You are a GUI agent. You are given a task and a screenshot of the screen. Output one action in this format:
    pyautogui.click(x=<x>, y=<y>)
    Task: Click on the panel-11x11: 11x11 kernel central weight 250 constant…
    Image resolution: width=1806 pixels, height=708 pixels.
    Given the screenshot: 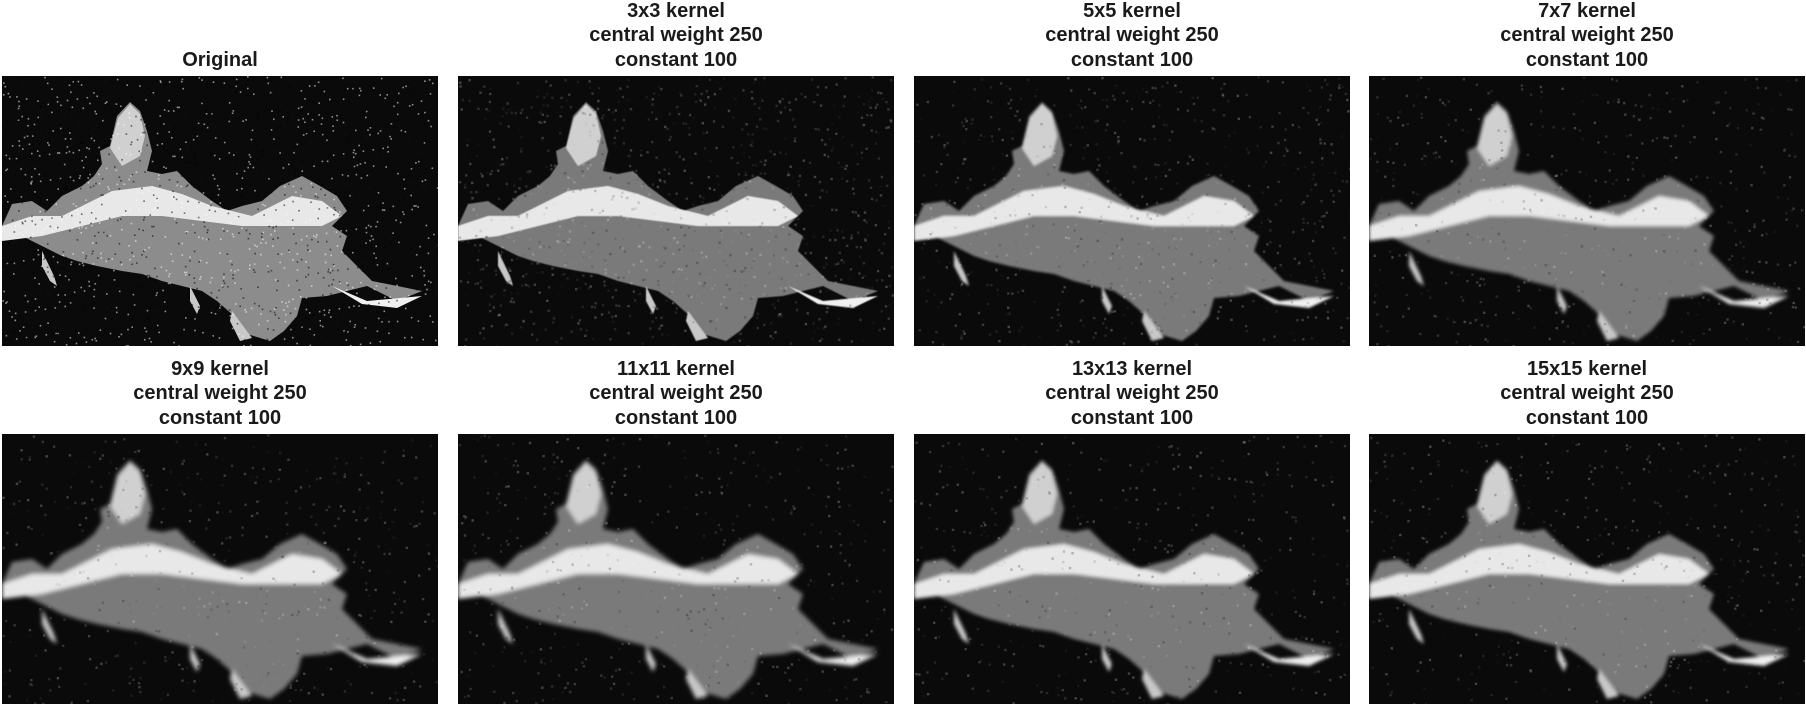 What is the action you would take?
    pyautogui.click(x=676, y=531)
    